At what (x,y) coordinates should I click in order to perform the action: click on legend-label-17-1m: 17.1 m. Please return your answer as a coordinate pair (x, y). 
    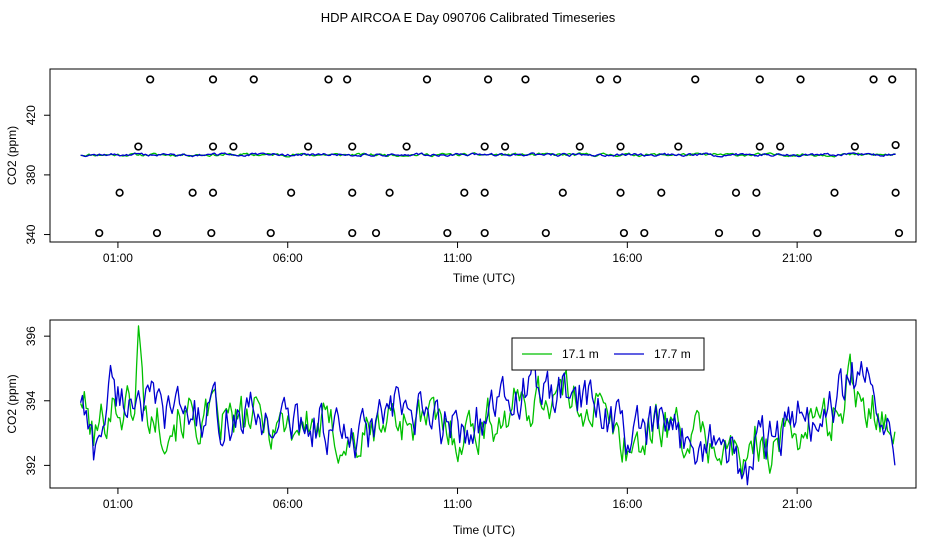
    Looking at the image, I should click on (580, 354).